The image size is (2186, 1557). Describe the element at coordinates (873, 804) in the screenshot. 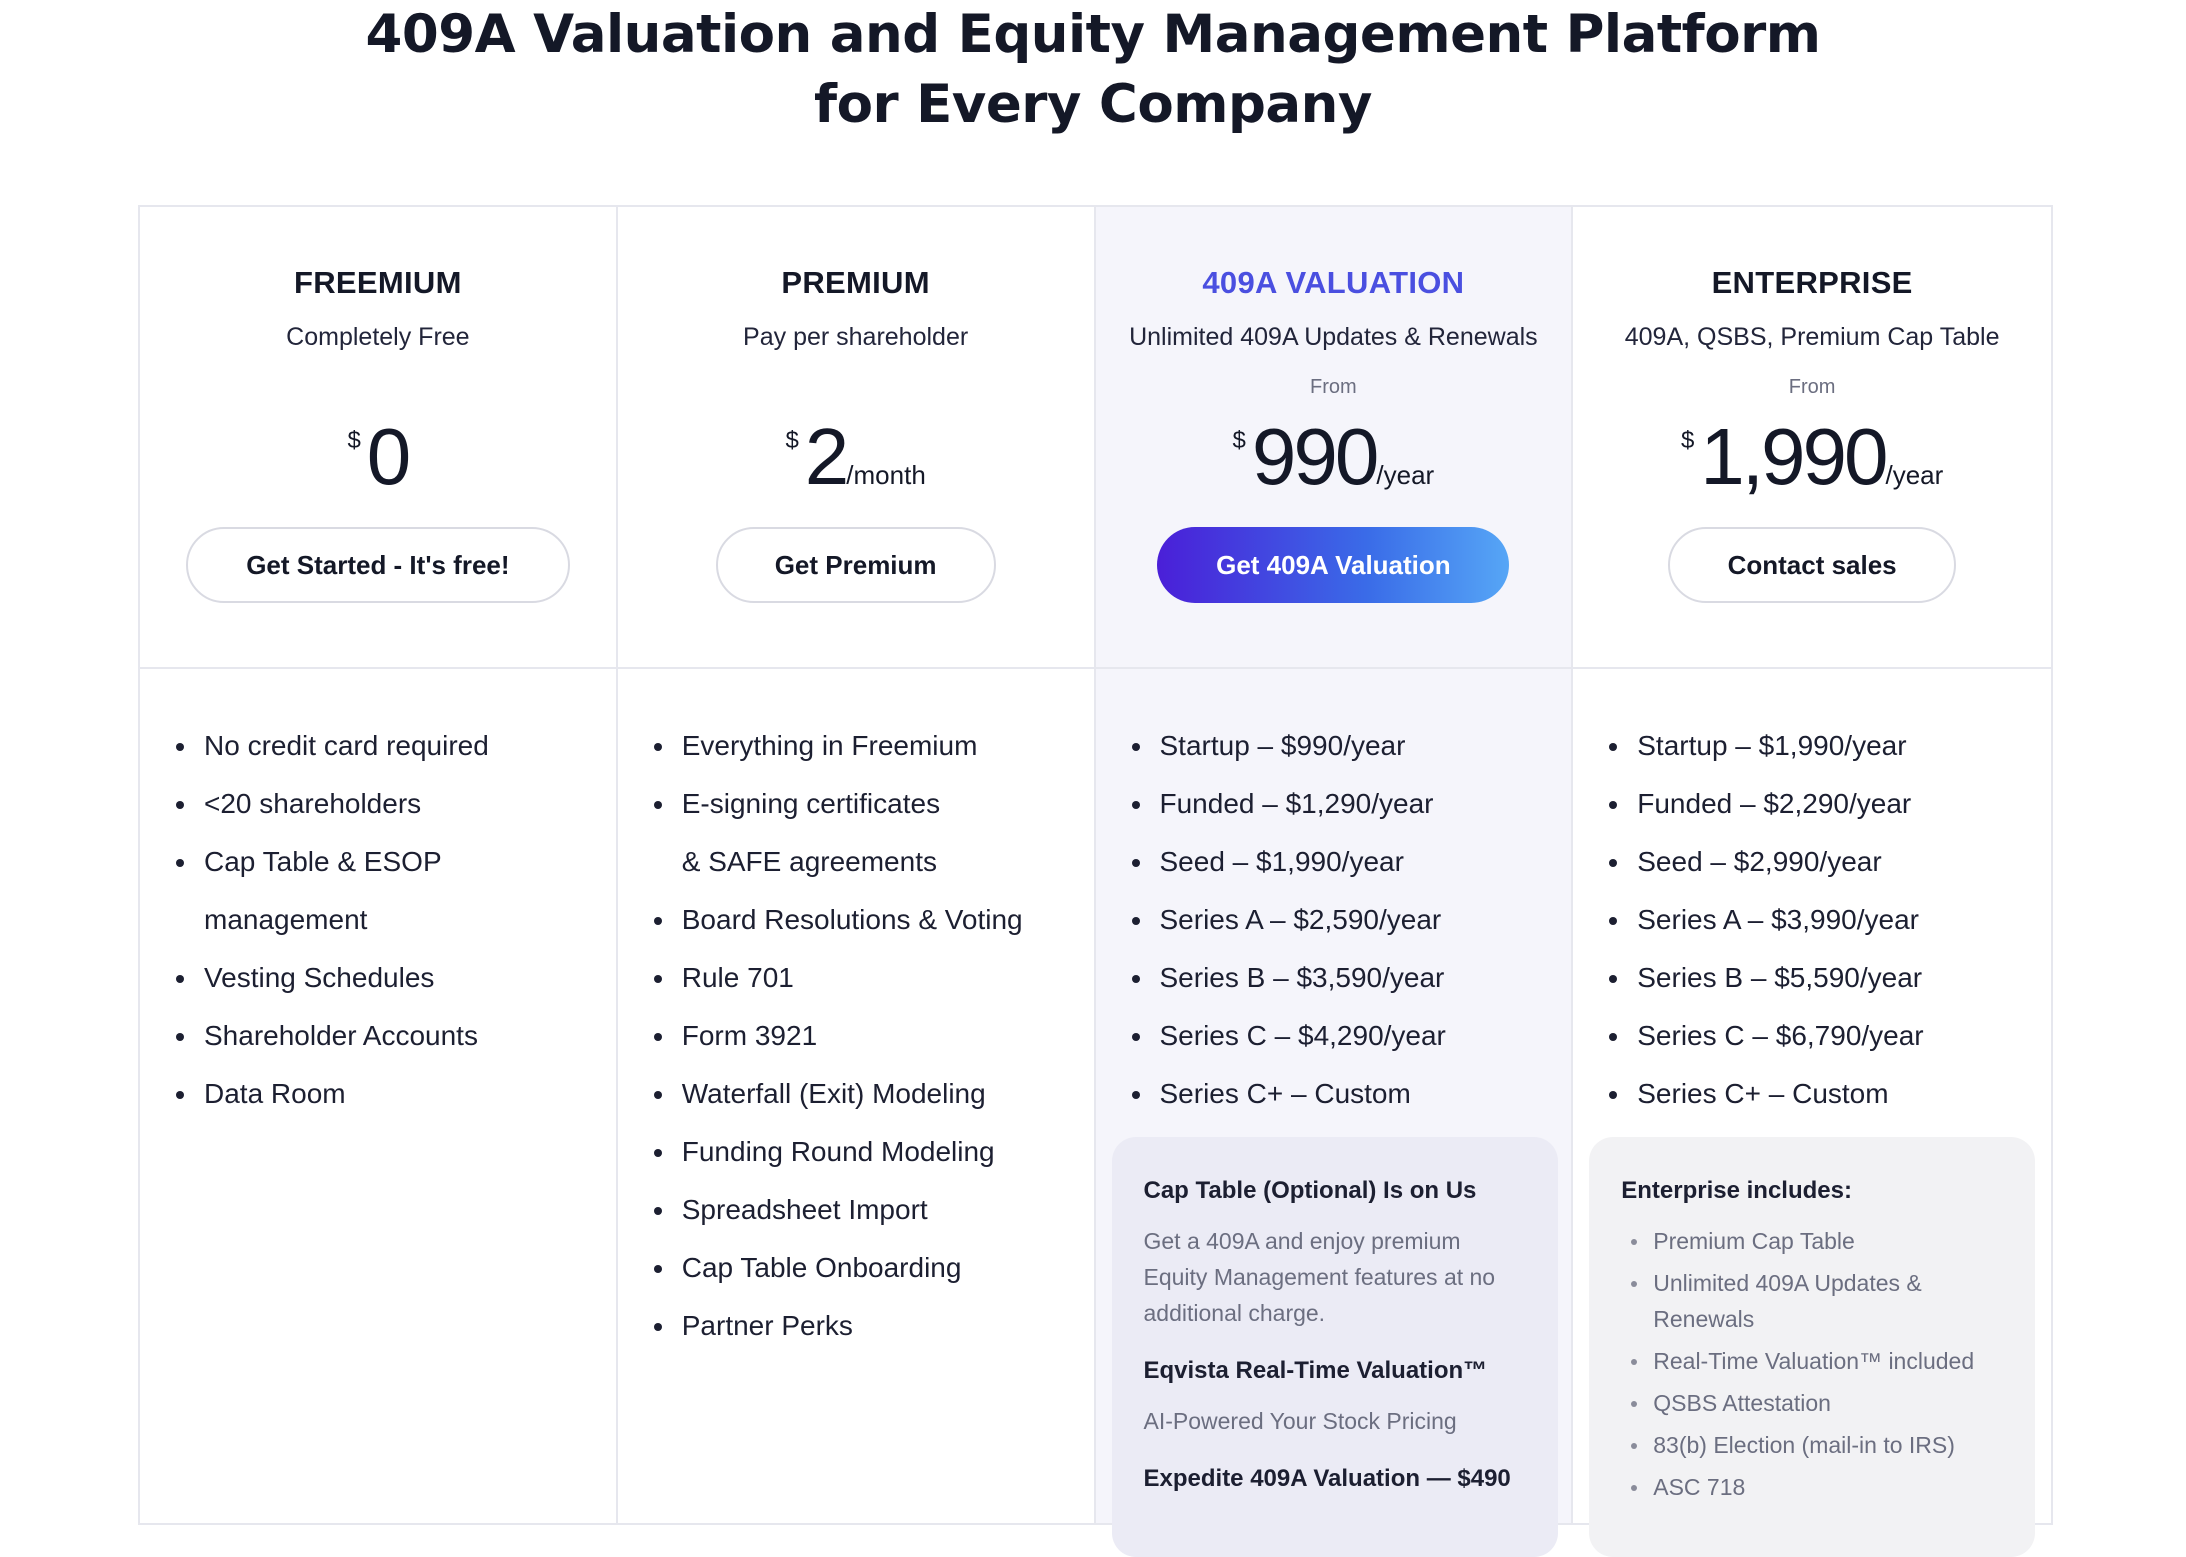

I see `list-item: E-signing certificates` at that location.